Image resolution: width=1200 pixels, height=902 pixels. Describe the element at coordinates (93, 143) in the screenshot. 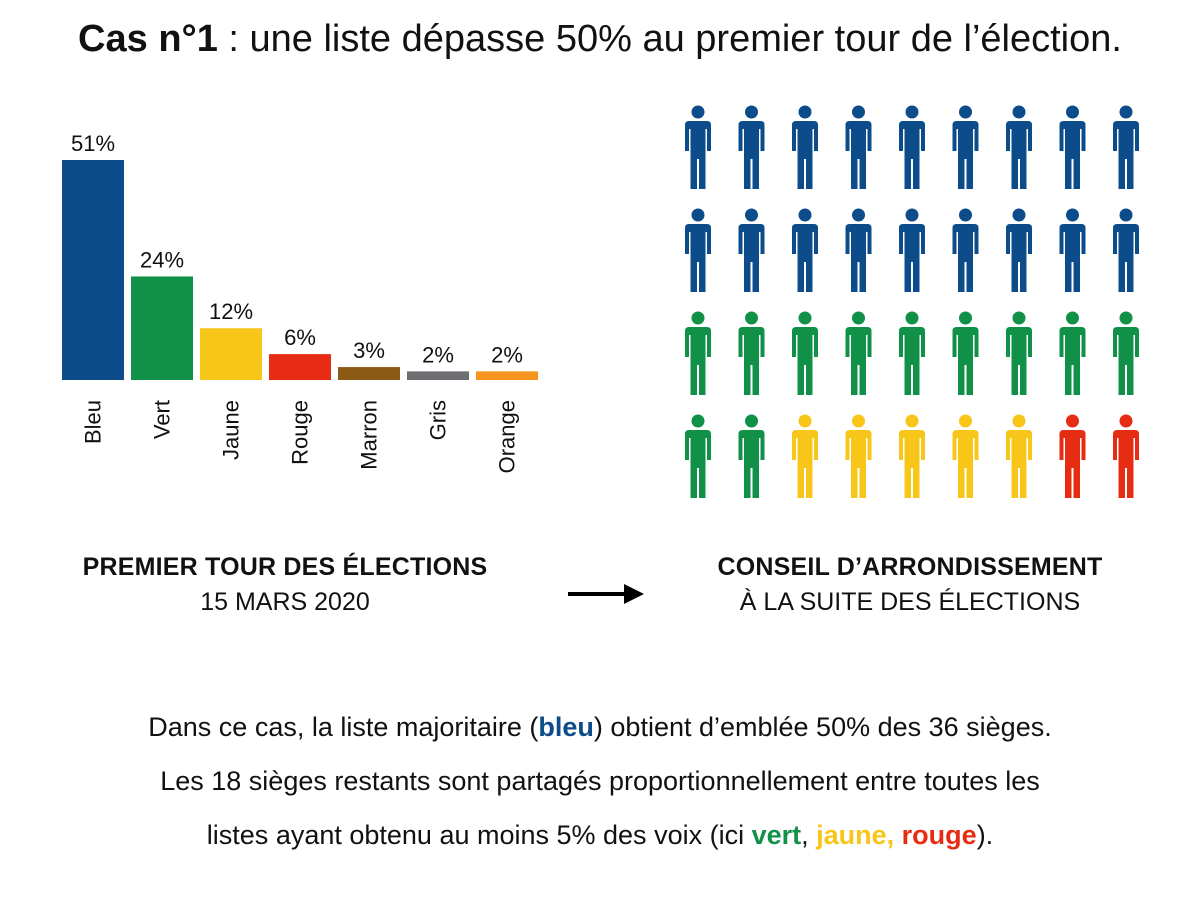

I see `data-label-bleu: 51%` at that location.